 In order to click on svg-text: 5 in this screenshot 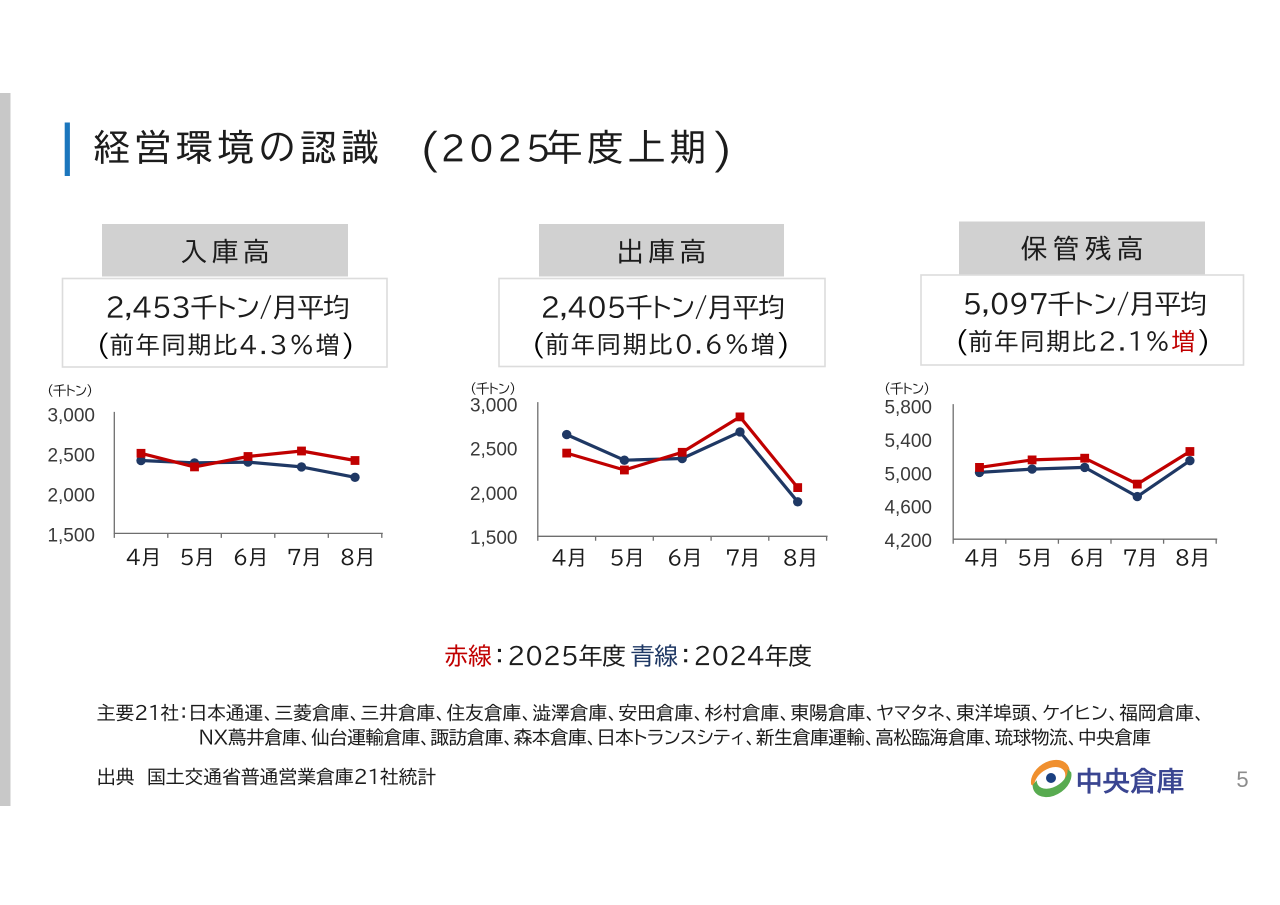, I will do `click(1242, 779)`.